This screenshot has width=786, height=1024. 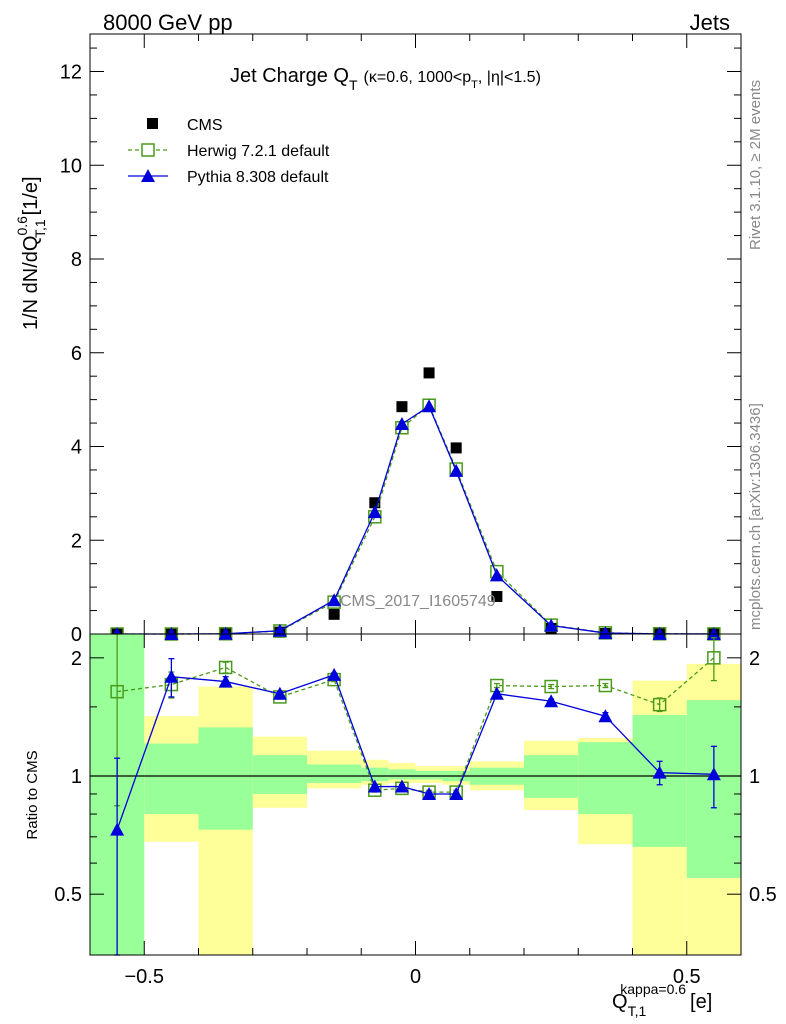 I want to click on main-y-tick-label: 8, so click(x=76, y=260).